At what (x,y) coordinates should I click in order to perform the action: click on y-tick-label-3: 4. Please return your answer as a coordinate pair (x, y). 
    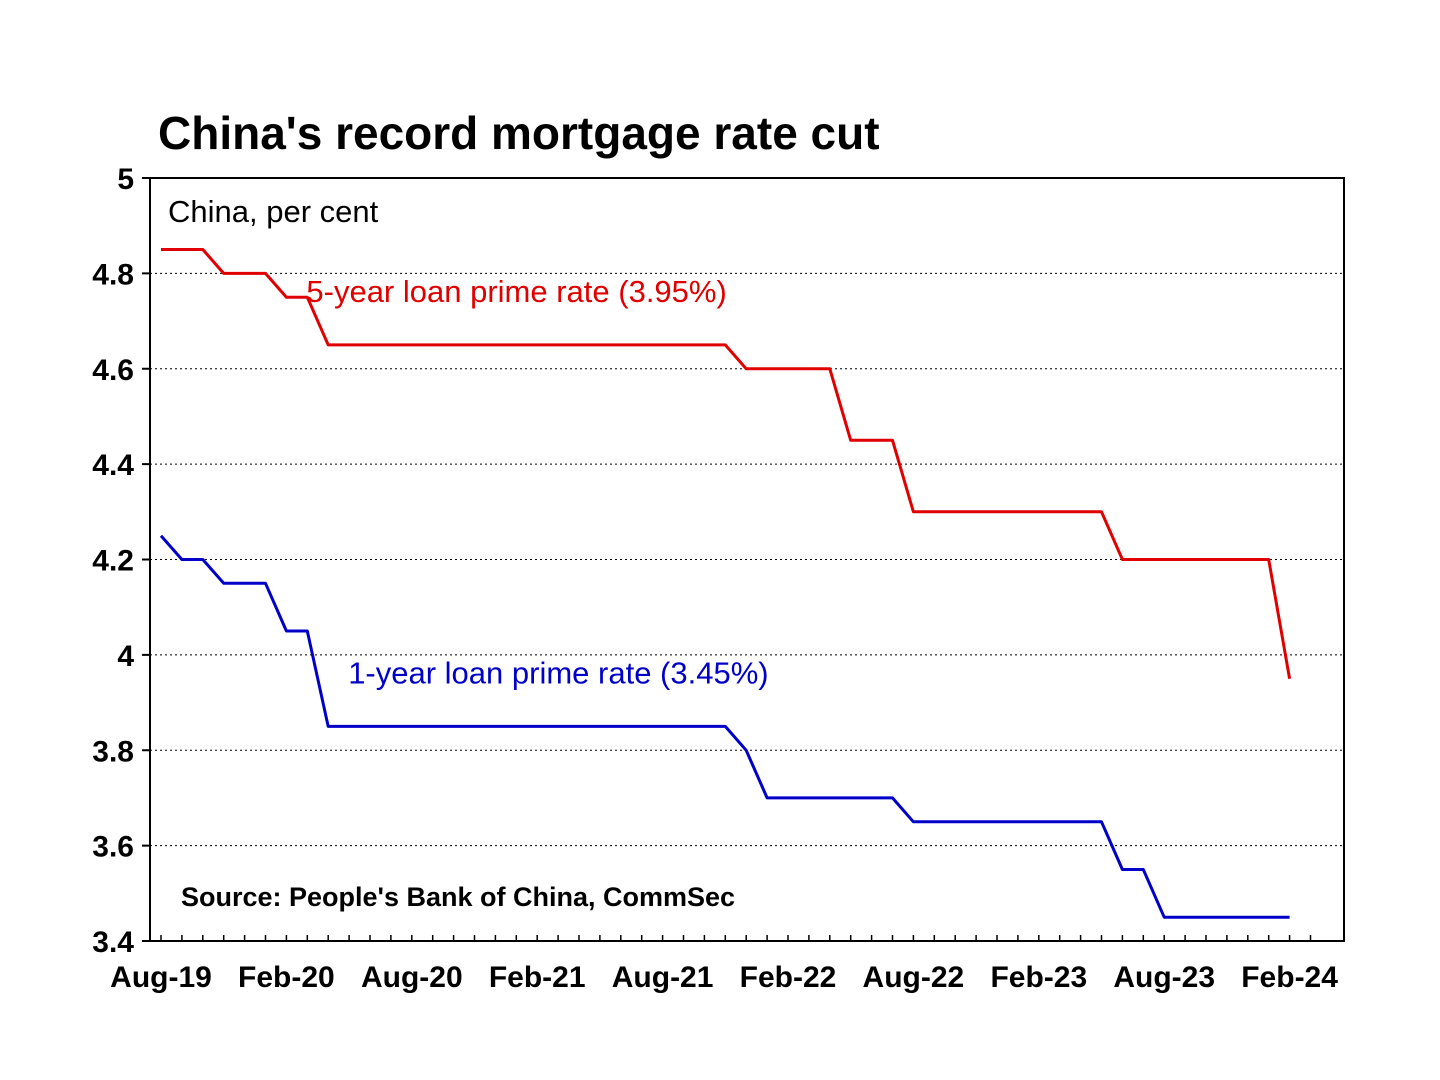
    Looking at the image, I should click on (125, 656).